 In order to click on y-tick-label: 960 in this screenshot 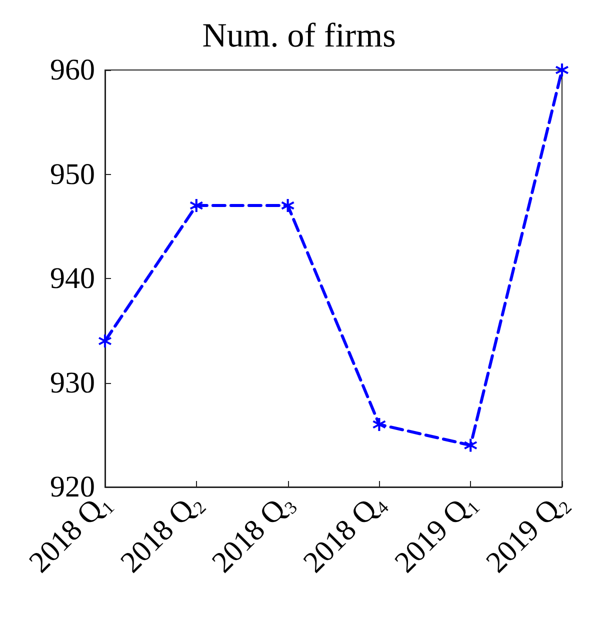, I will do `click(72, 70)`.